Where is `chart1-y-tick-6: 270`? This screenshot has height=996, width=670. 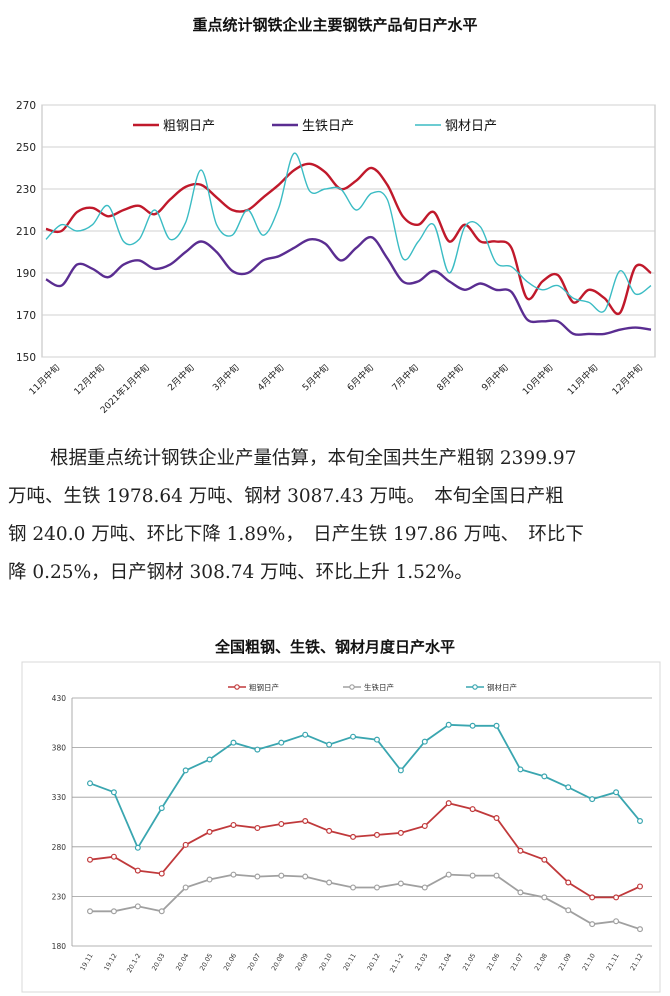
chart1-y-tick-6: 270 is located at coordinates (26, 106).